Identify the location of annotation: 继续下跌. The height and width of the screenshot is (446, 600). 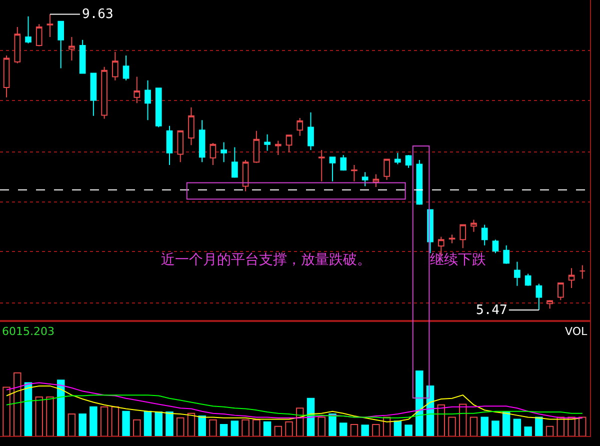
(458, 260).